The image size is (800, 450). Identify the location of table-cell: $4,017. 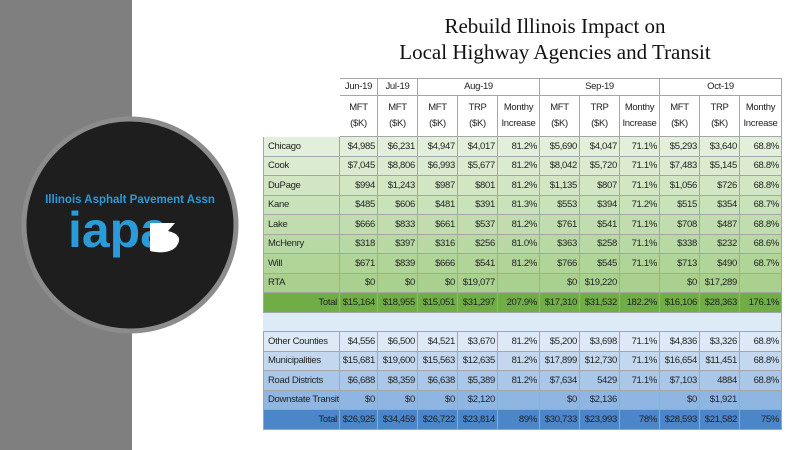
(478, 147).